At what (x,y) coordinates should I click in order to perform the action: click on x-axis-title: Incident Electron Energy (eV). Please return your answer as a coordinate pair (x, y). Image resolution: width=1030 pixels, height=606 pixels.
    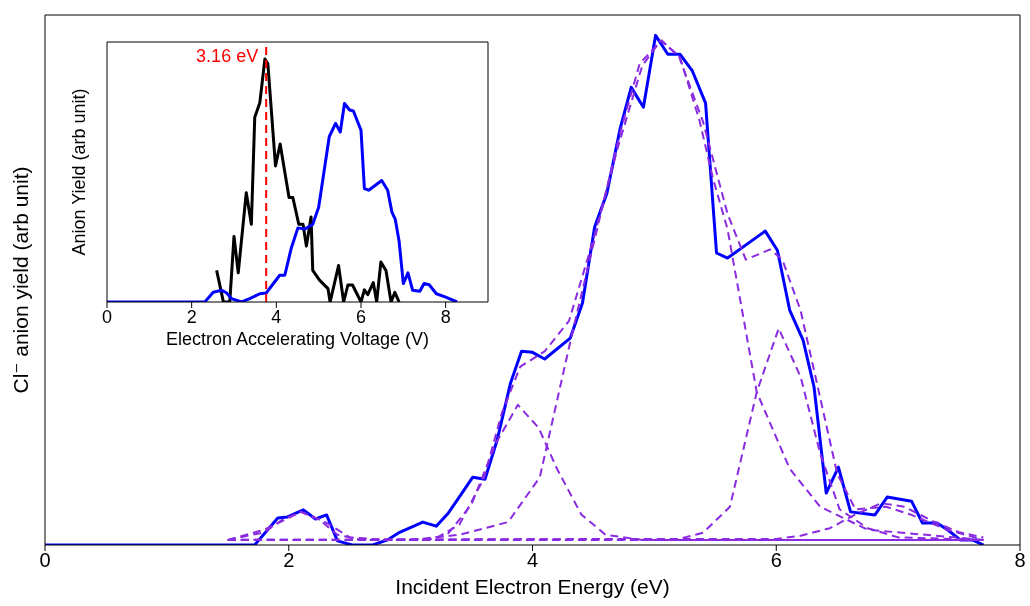
    Looking at the image, I should click on (532, 586).